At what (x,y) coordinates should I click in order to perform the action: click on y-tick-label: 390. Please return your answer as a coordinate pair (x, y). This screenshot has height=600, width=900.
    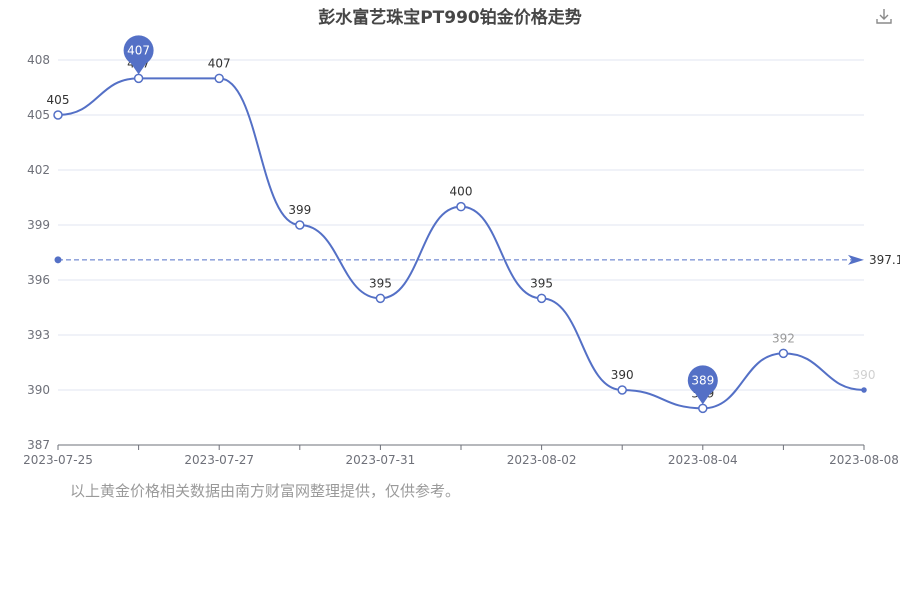
    Looking at the image, I should click on (38, 390).